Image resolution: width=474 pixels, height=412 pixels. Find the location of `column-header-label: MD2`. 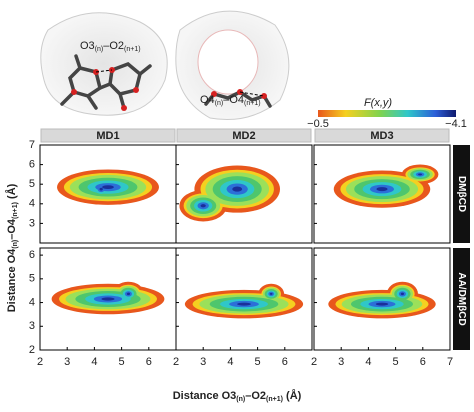

column-header-label: MD2 is located at coordinates (243, 136).